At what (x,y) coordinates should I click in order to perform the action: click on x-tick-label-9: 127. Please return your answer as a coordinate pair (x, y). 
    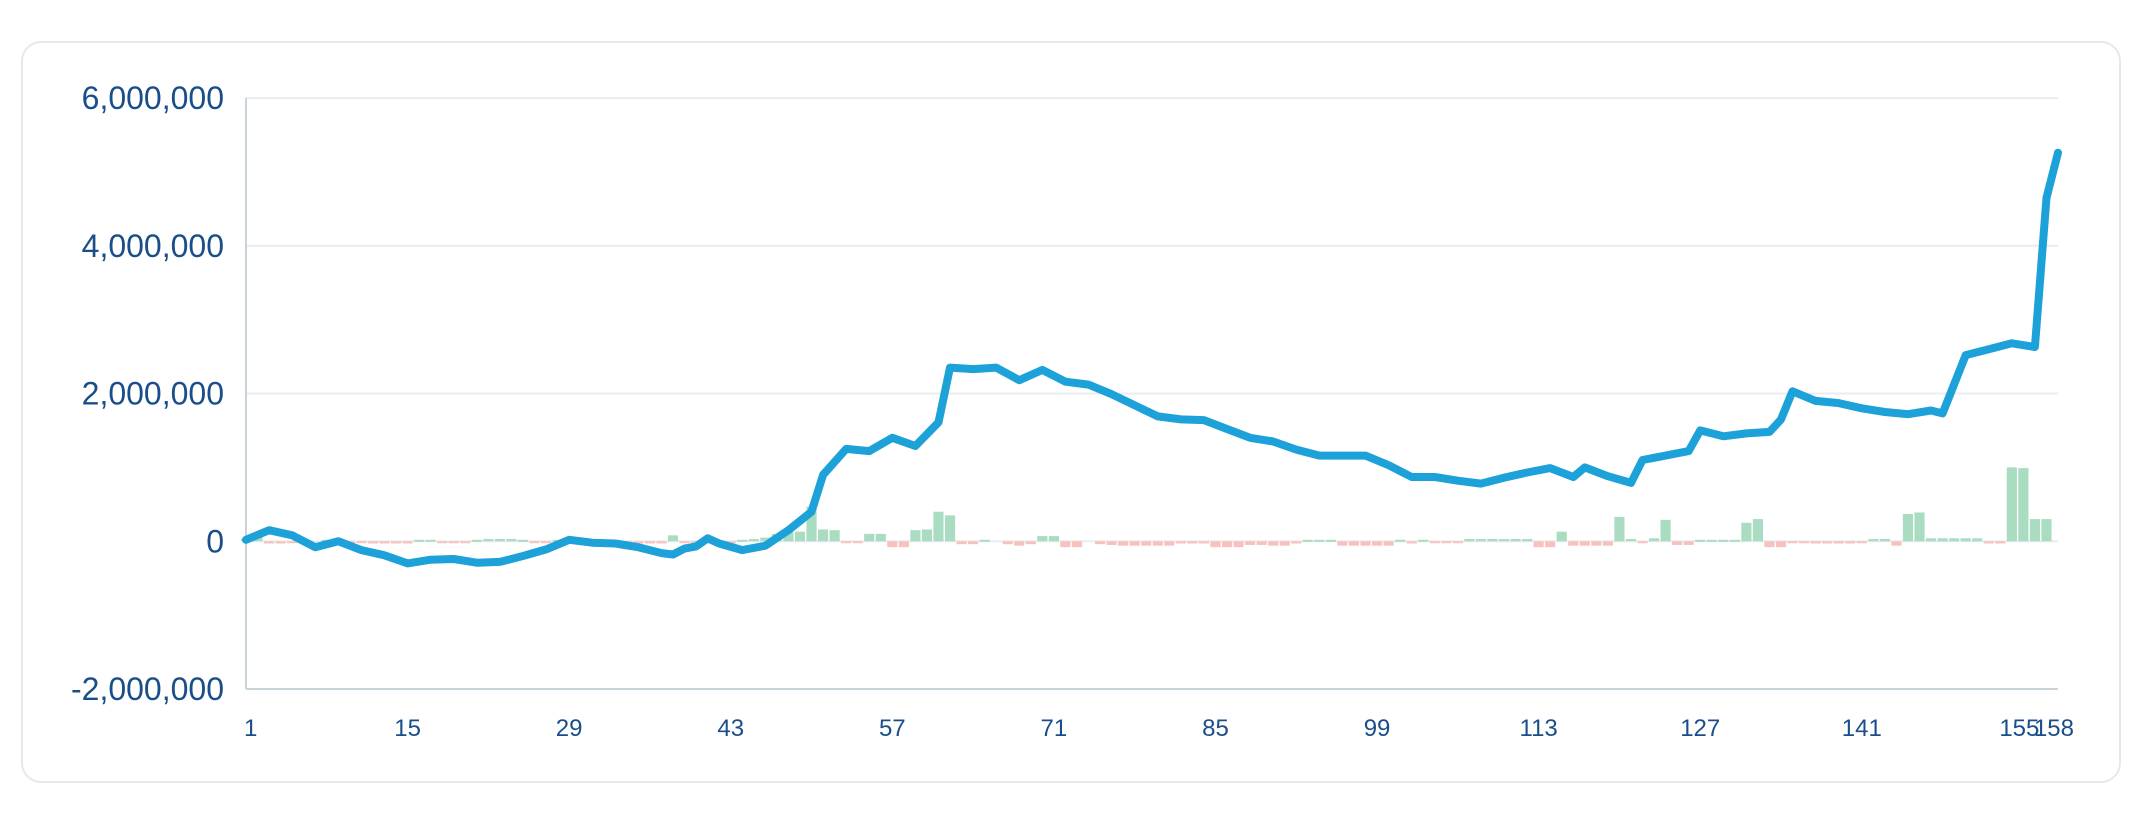
    Looking at the image, I should click on (1700, 728).